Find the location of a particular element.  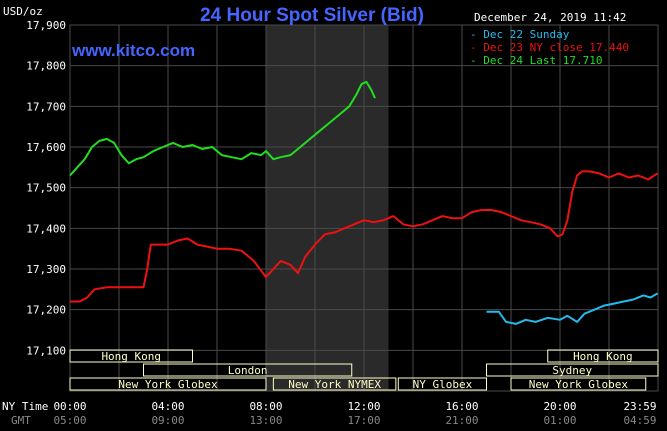

y-tick-label-6: 17,700 is located at coordinates (46, 106).